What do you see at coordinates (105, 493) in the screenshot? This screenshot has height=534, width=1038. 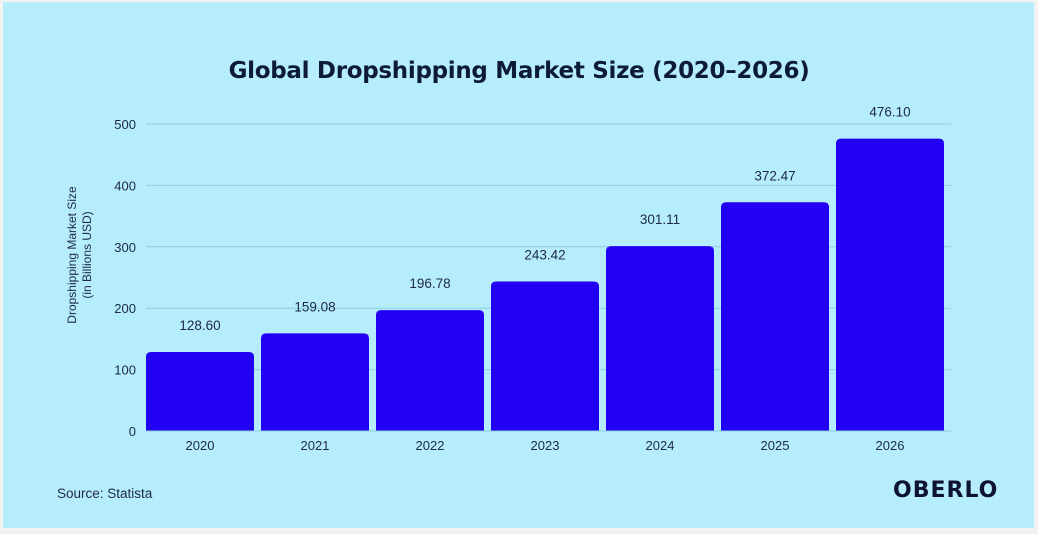 I see `source-note: Source: Statista` at bounding box center [105, 493].